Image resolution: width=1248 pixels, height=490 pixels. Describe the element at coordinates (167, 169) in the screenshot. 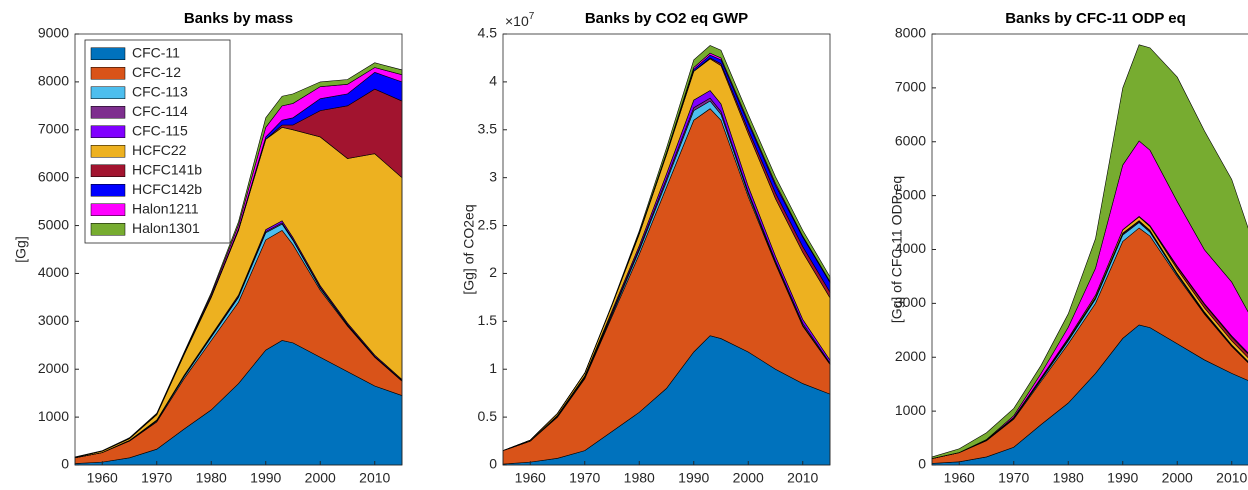

I see `legend-label: HCFC141b` at that location.